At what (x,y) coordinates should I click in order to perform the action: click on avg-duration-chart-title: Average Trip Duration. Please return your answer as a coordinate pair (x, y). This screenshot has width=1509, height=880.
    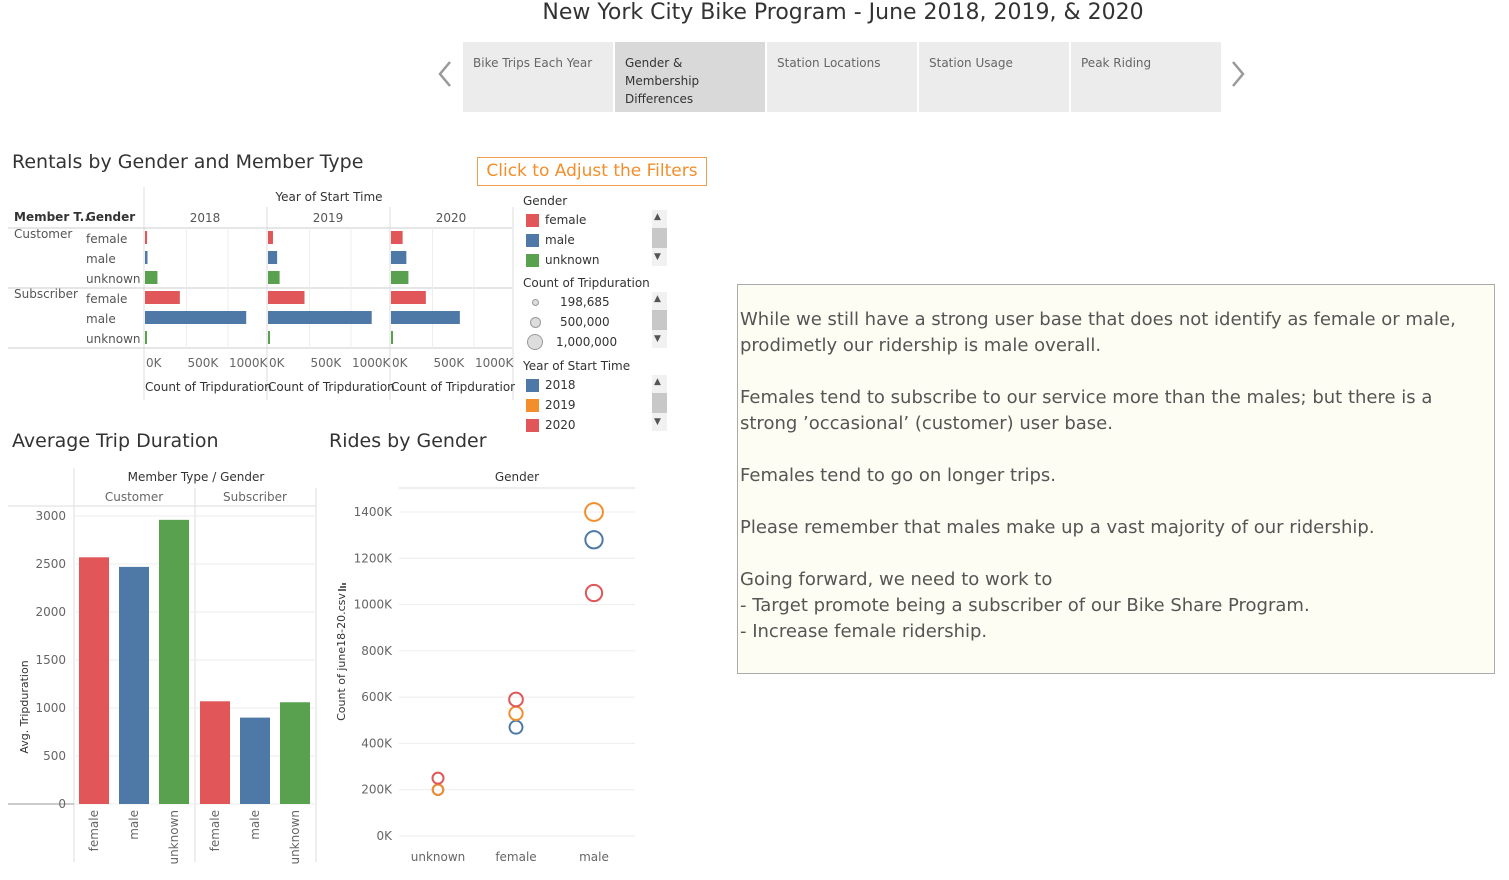
    Looking at the image, I should click on (115, 441).